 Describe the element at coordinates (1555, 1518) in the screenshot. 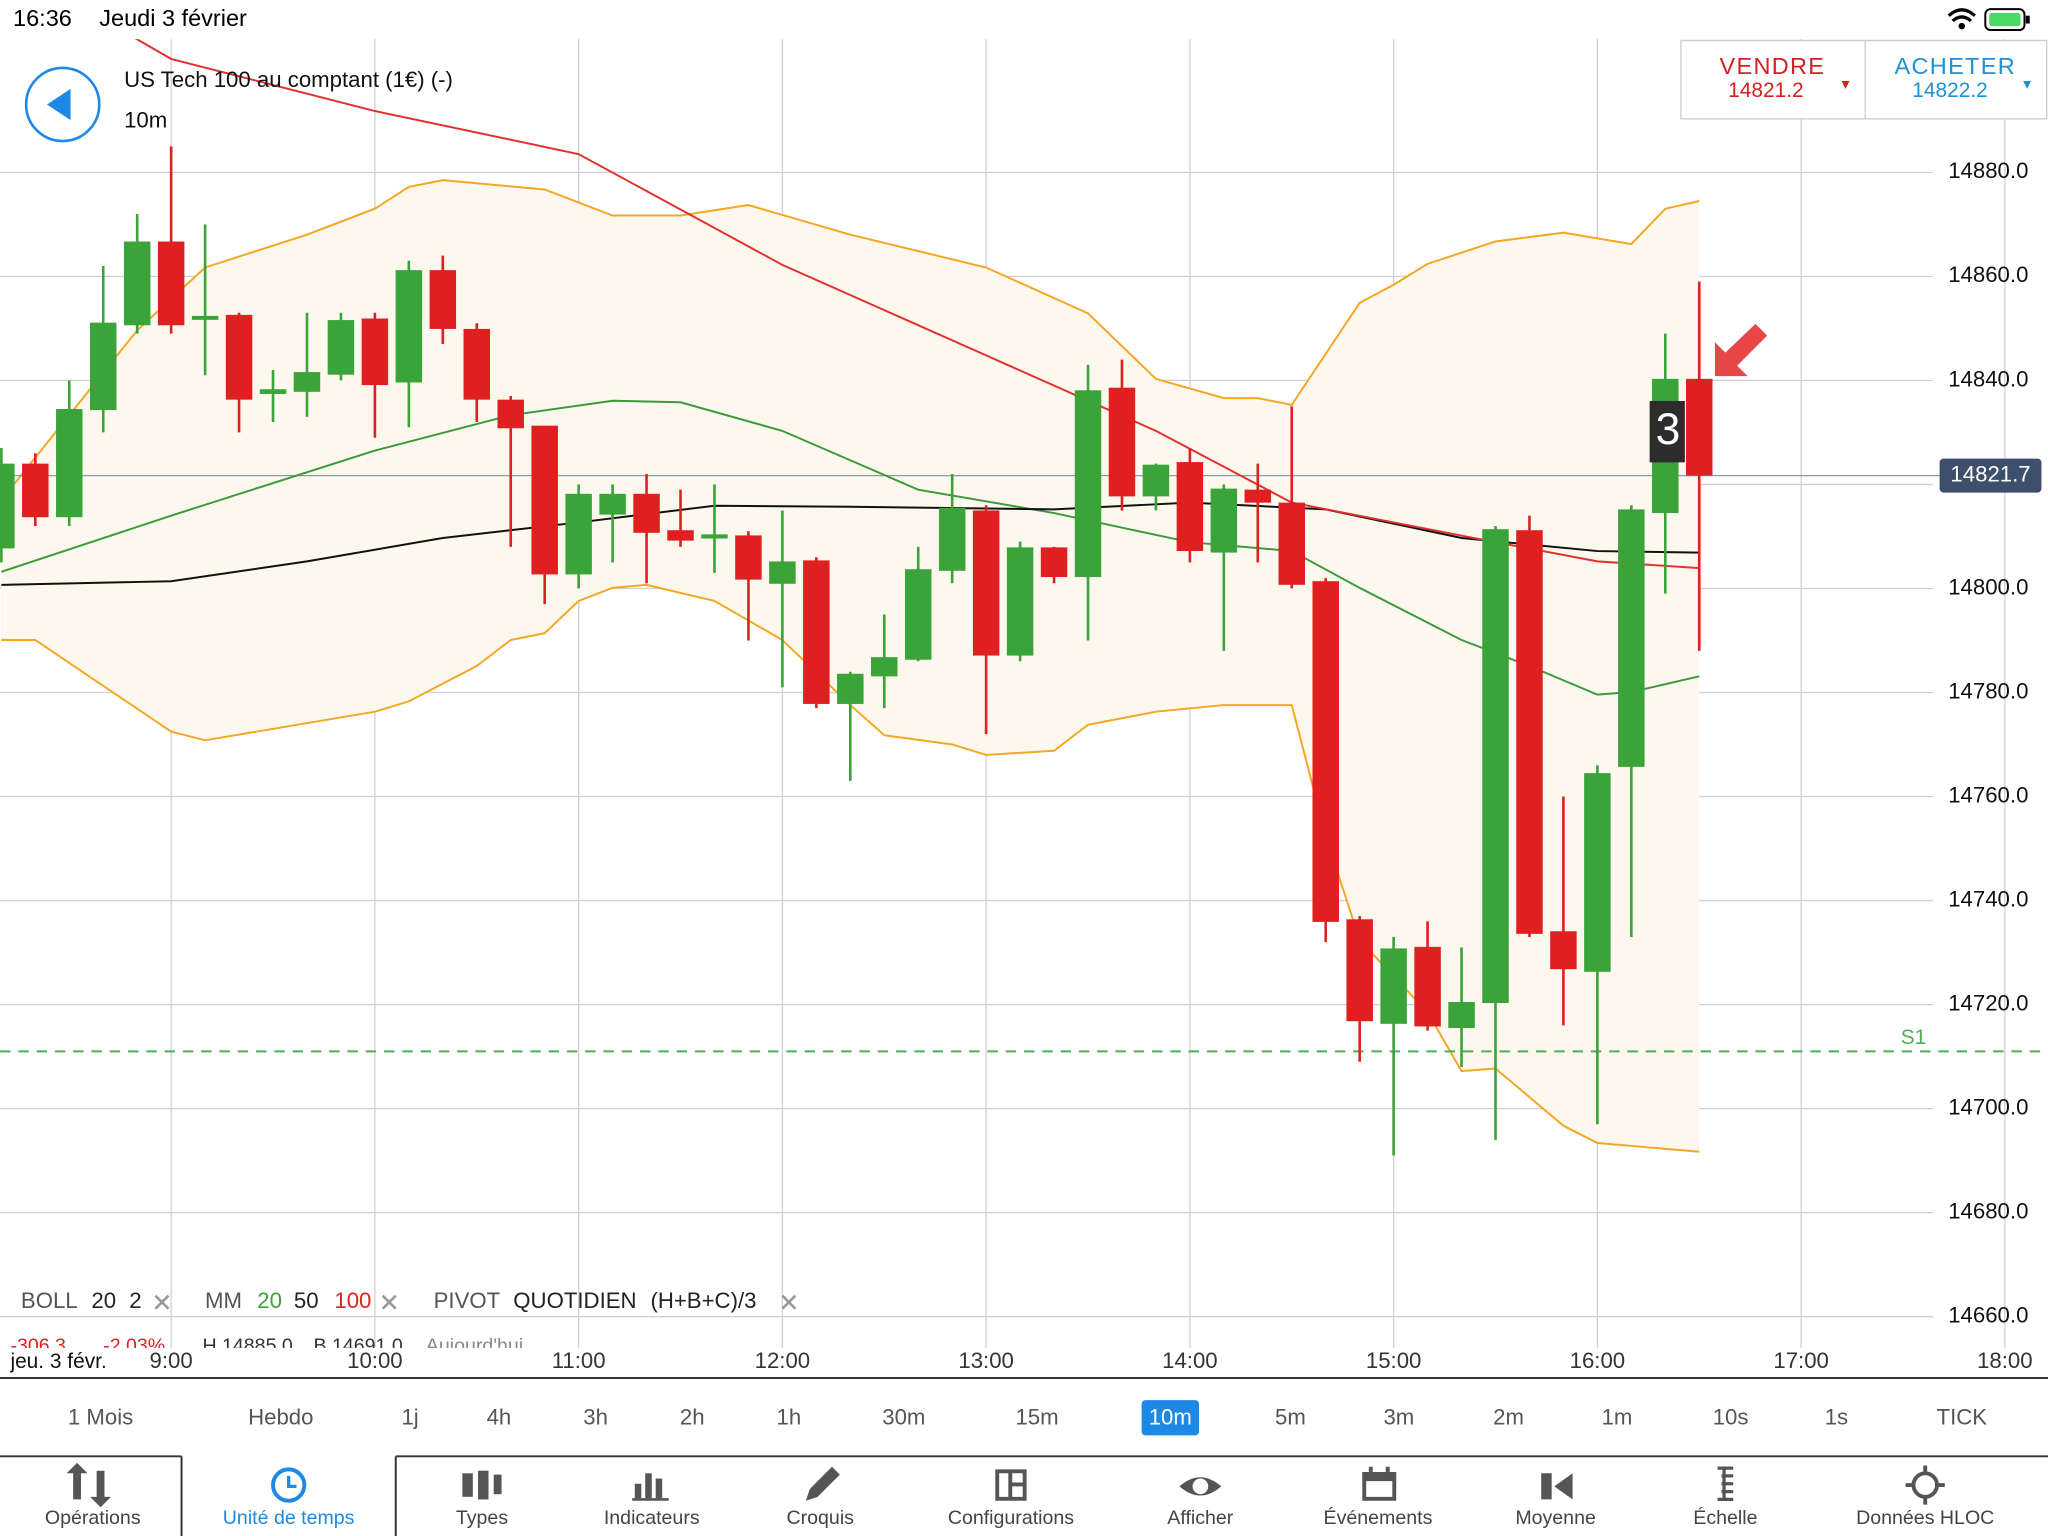

I see `tab-label: Moyenne` at that location.